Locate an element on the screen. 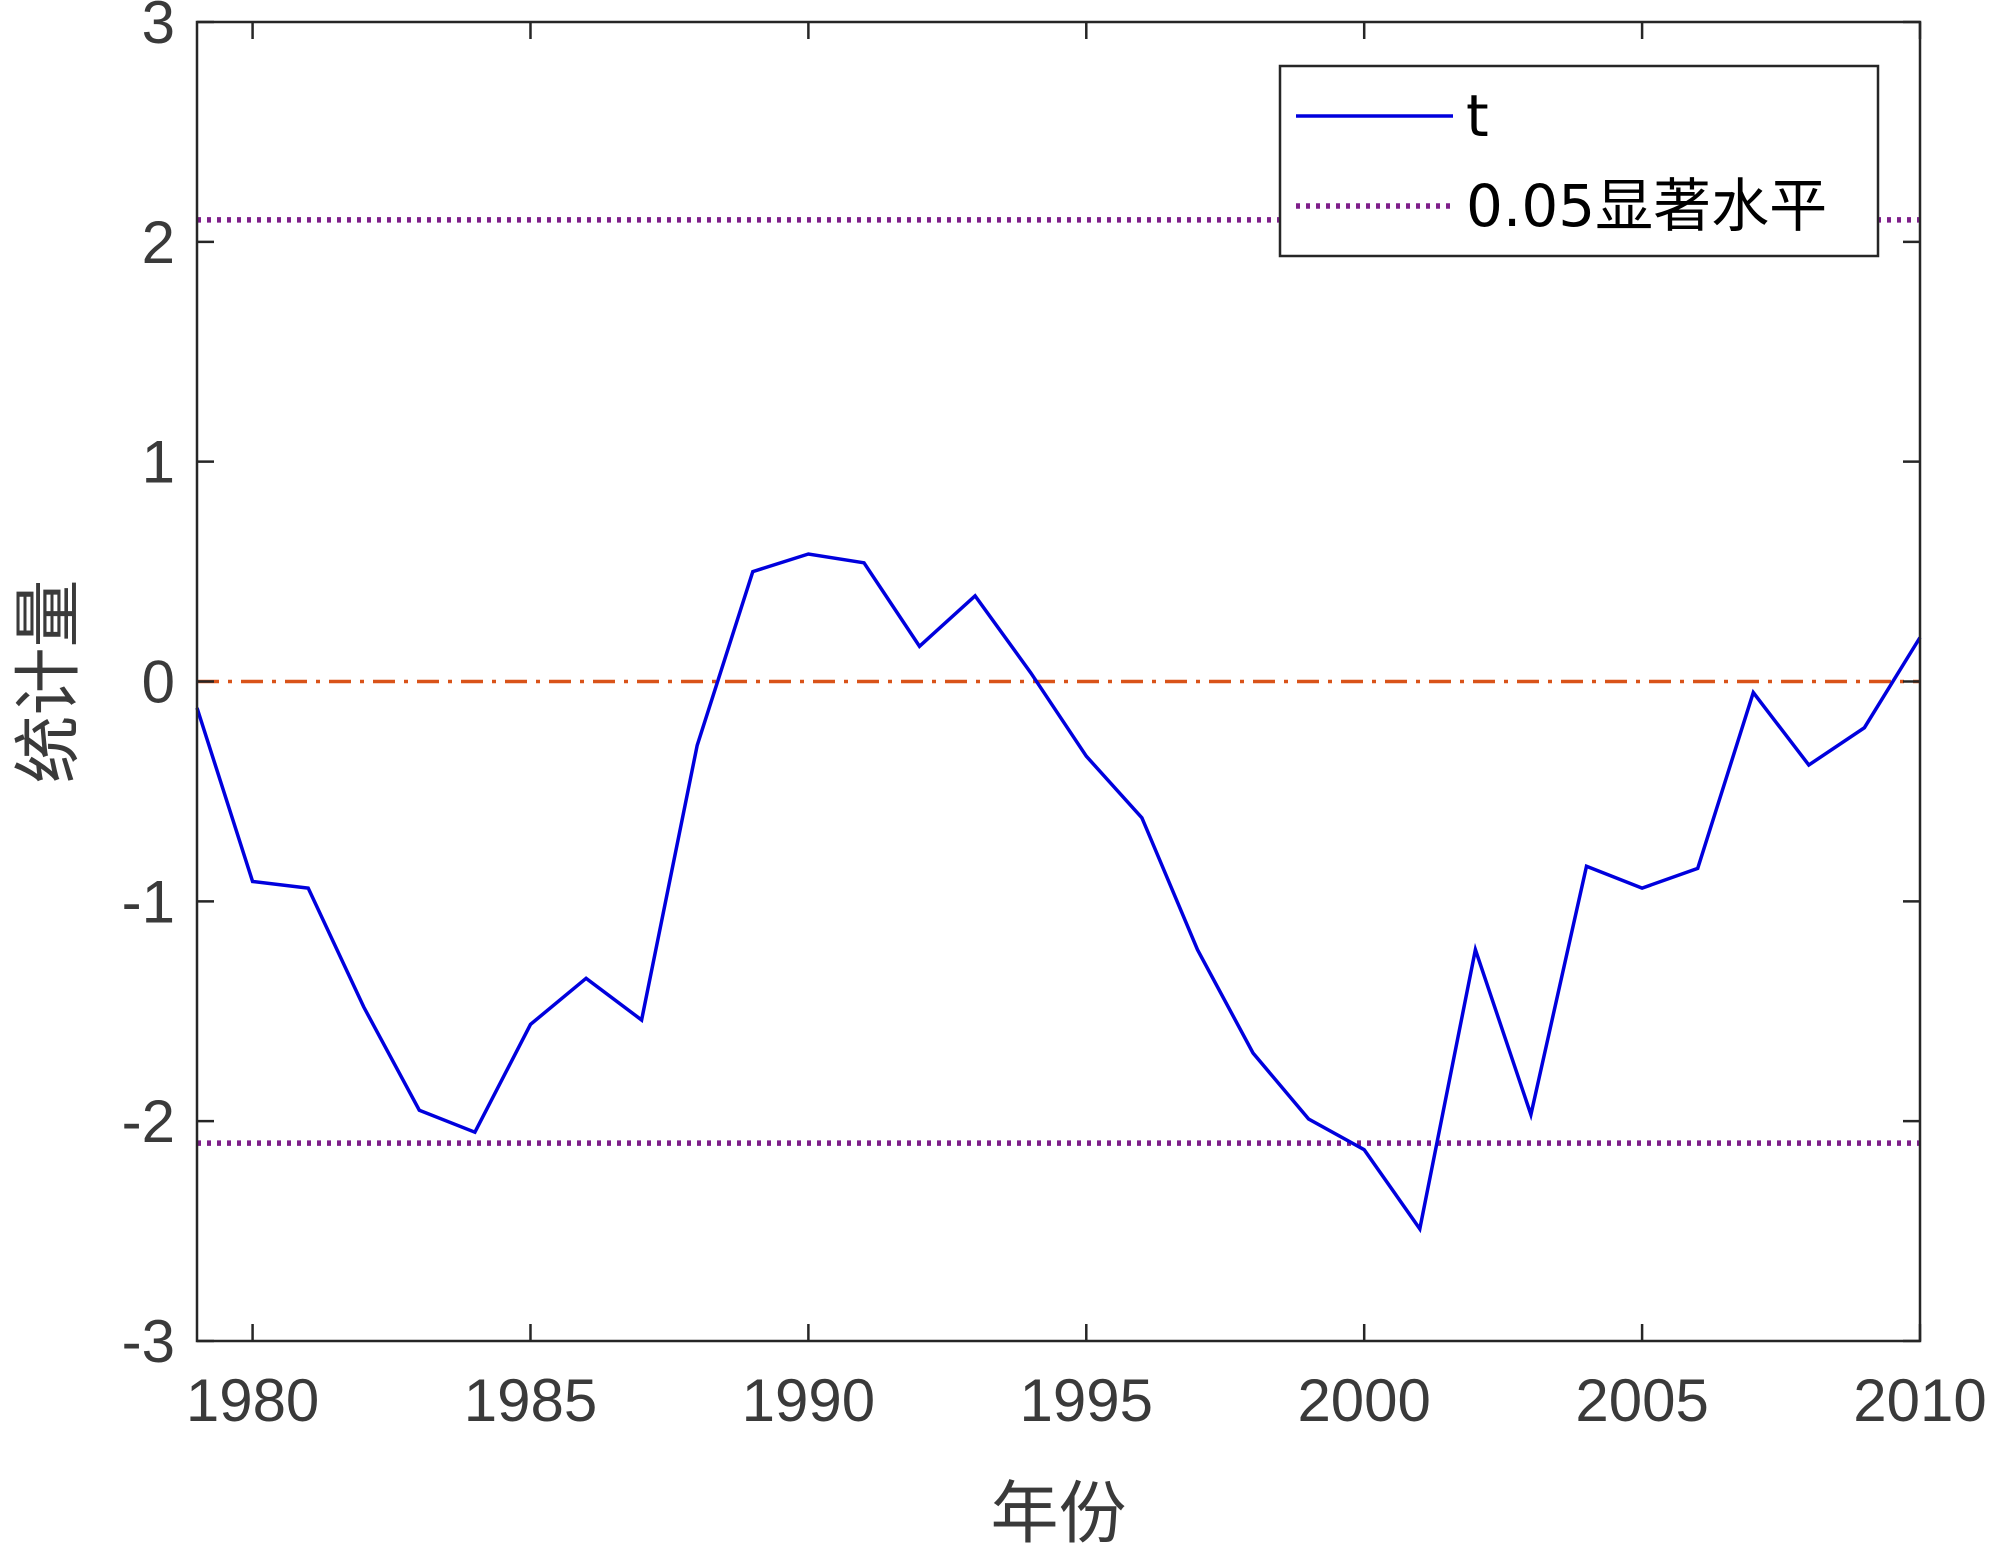 The image size is (2000, 1562). y-tick-label: -1 is located at coordinates (148, 901).